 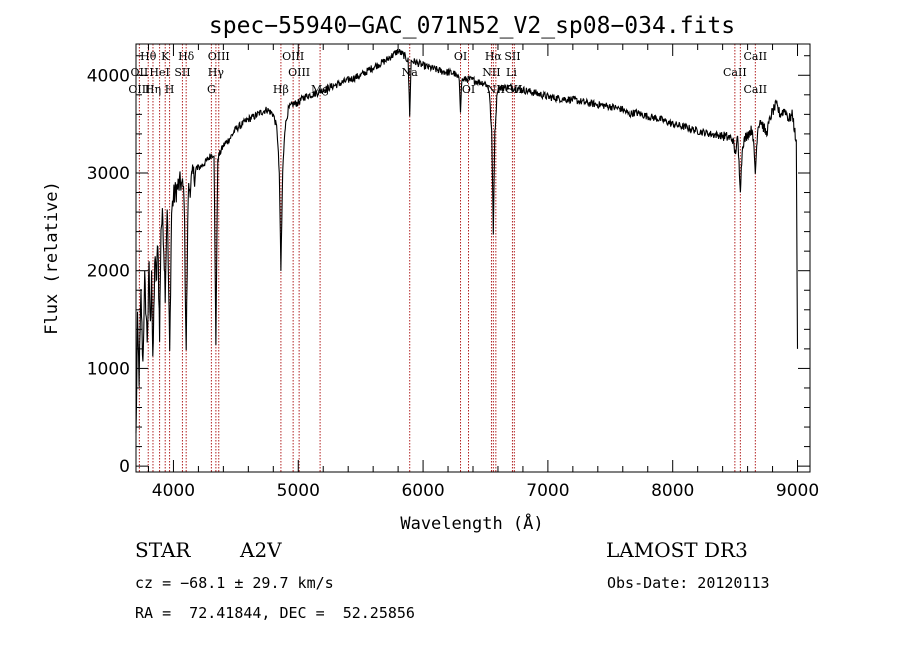 What do you see at coordinates (216, 72) in the screenshot?
I see `spectral-line-label: Hγ` at bounding box center [216, 72].